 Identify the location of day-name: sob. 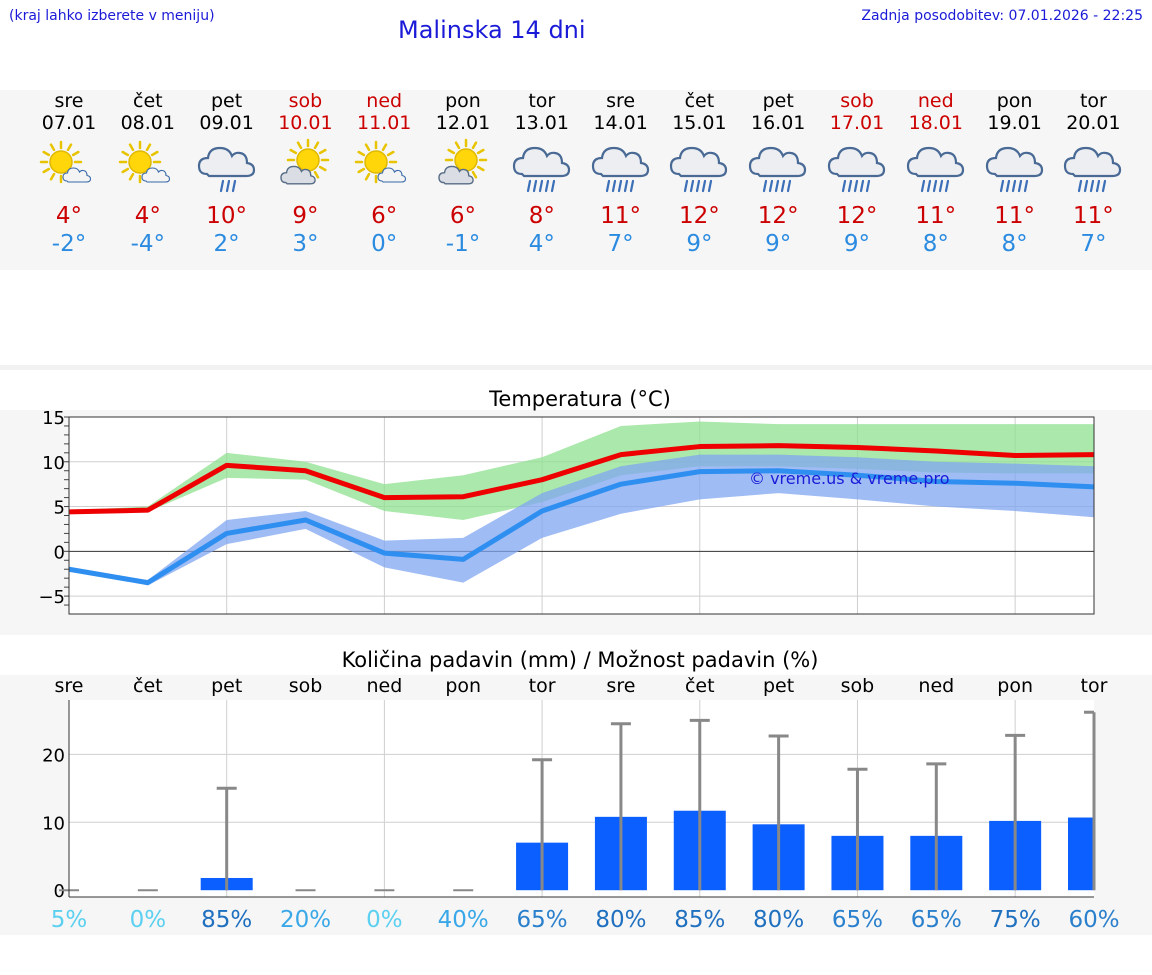
(857, 101).